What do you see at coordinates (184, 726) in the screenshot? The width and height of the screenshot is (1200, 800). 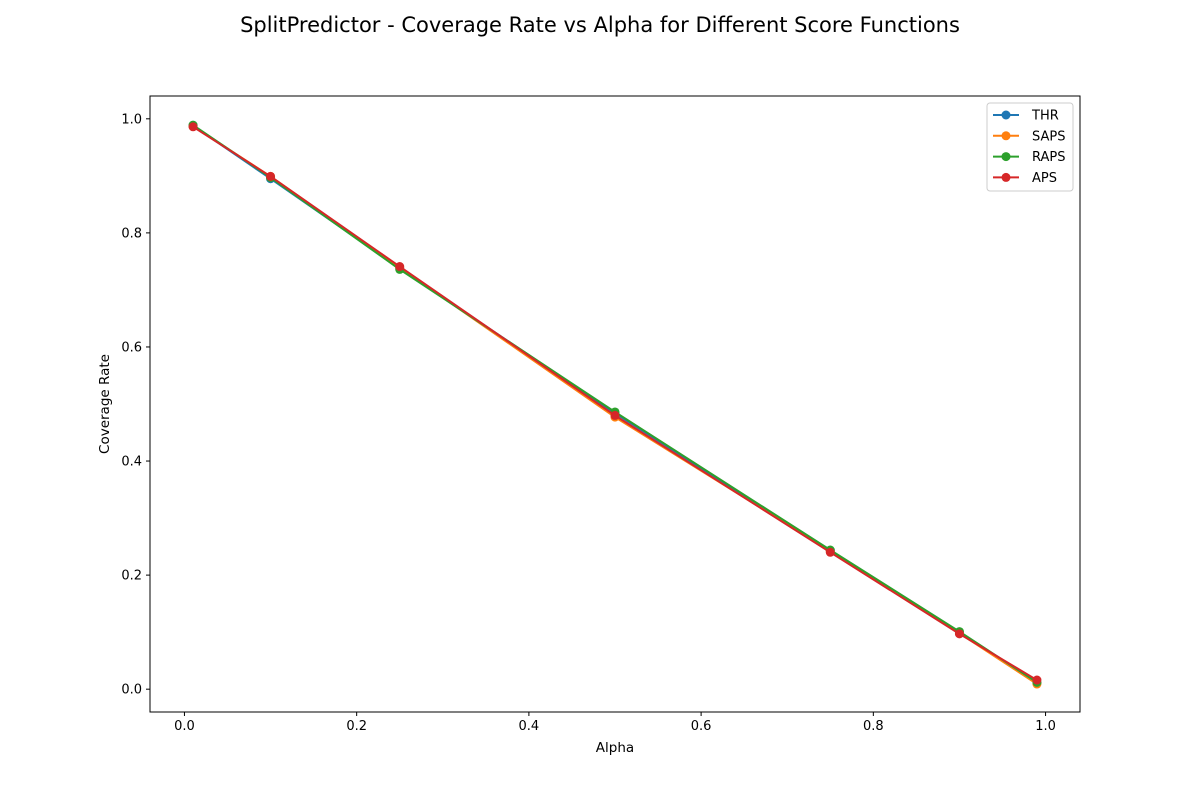 I see `x-tick-label: 0.0` at bounding box center [184, 726].